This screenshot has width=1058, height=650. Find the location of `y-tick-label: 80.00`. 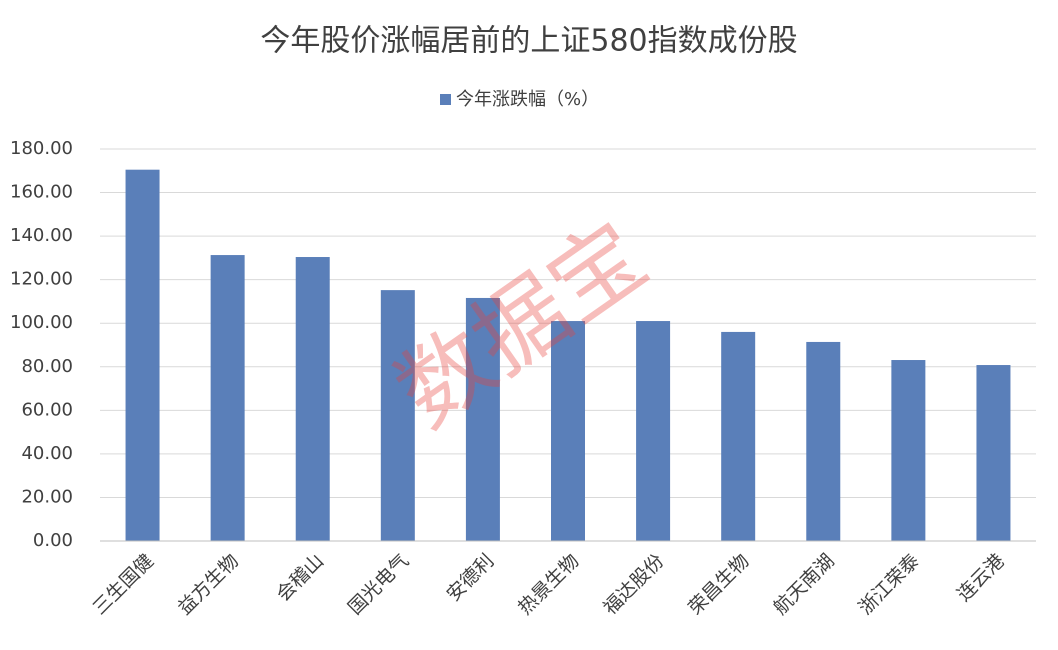

y-tick-label: 80.00 is located at coordinates (47, 366).